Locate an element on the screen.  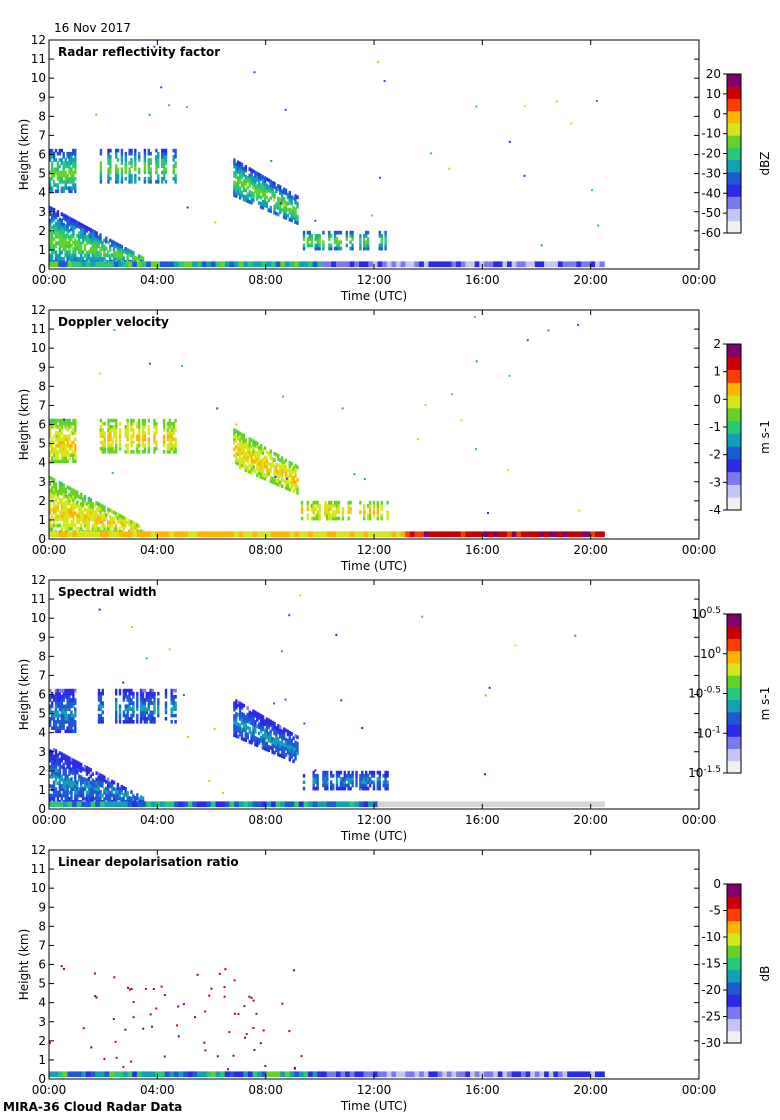
colorbar-tick-label: -30 is located at coordinates (711, 1043).